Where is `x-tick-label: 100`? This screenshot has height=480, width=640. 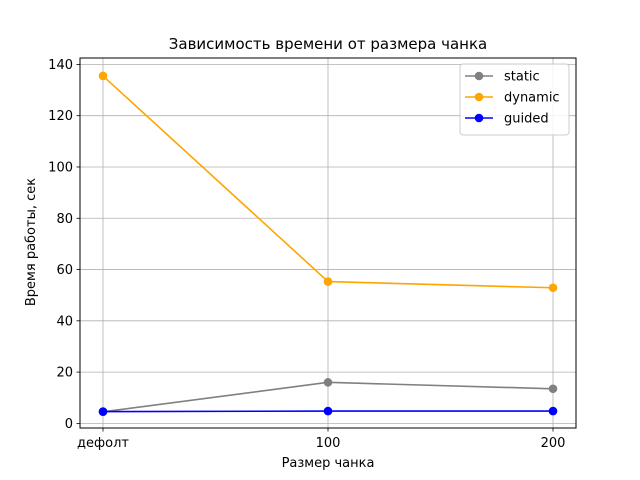
x-tick-label: 100 is located at coordinates (328, 443).